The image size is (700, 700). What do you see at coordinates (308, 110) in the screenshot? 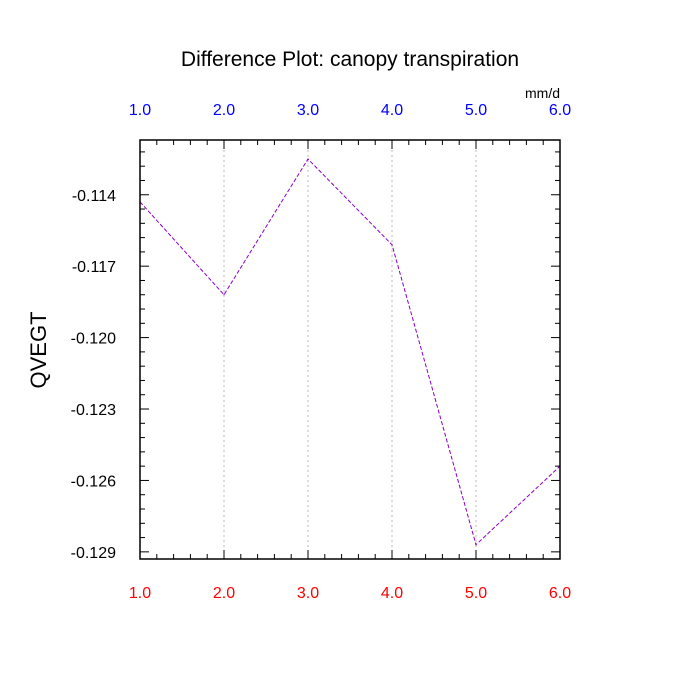
I see `x-tick-label-top: 3.0` at bounding box center [308, 110].